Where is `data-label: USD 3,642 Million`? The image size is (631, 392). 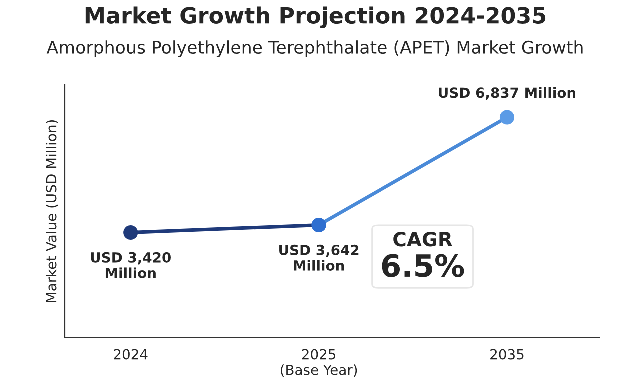 data-label: USD 3,642 Million is located at coordinates (319, 257).